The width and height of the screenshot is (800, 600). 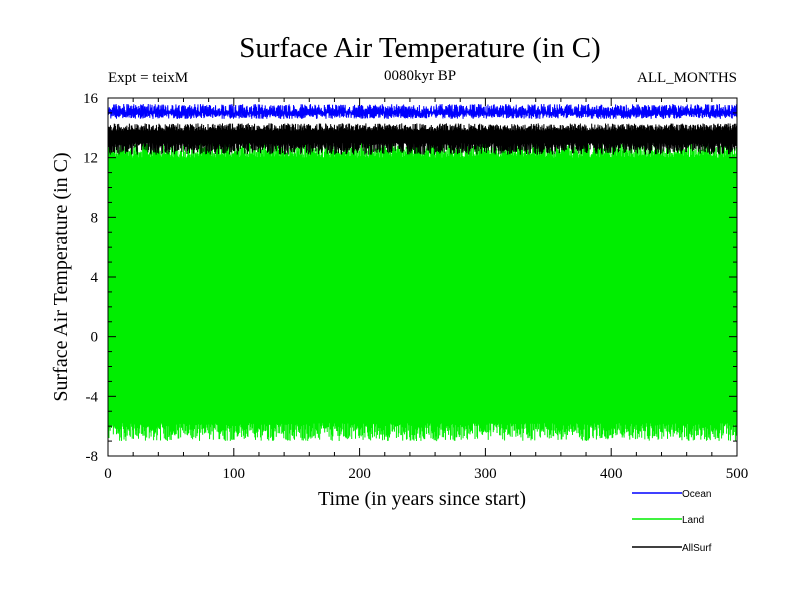 What do you see at coordinates (359, 474) in the screenshot?
I see `x-tick-label: 200` at bounding box center [359, 474].